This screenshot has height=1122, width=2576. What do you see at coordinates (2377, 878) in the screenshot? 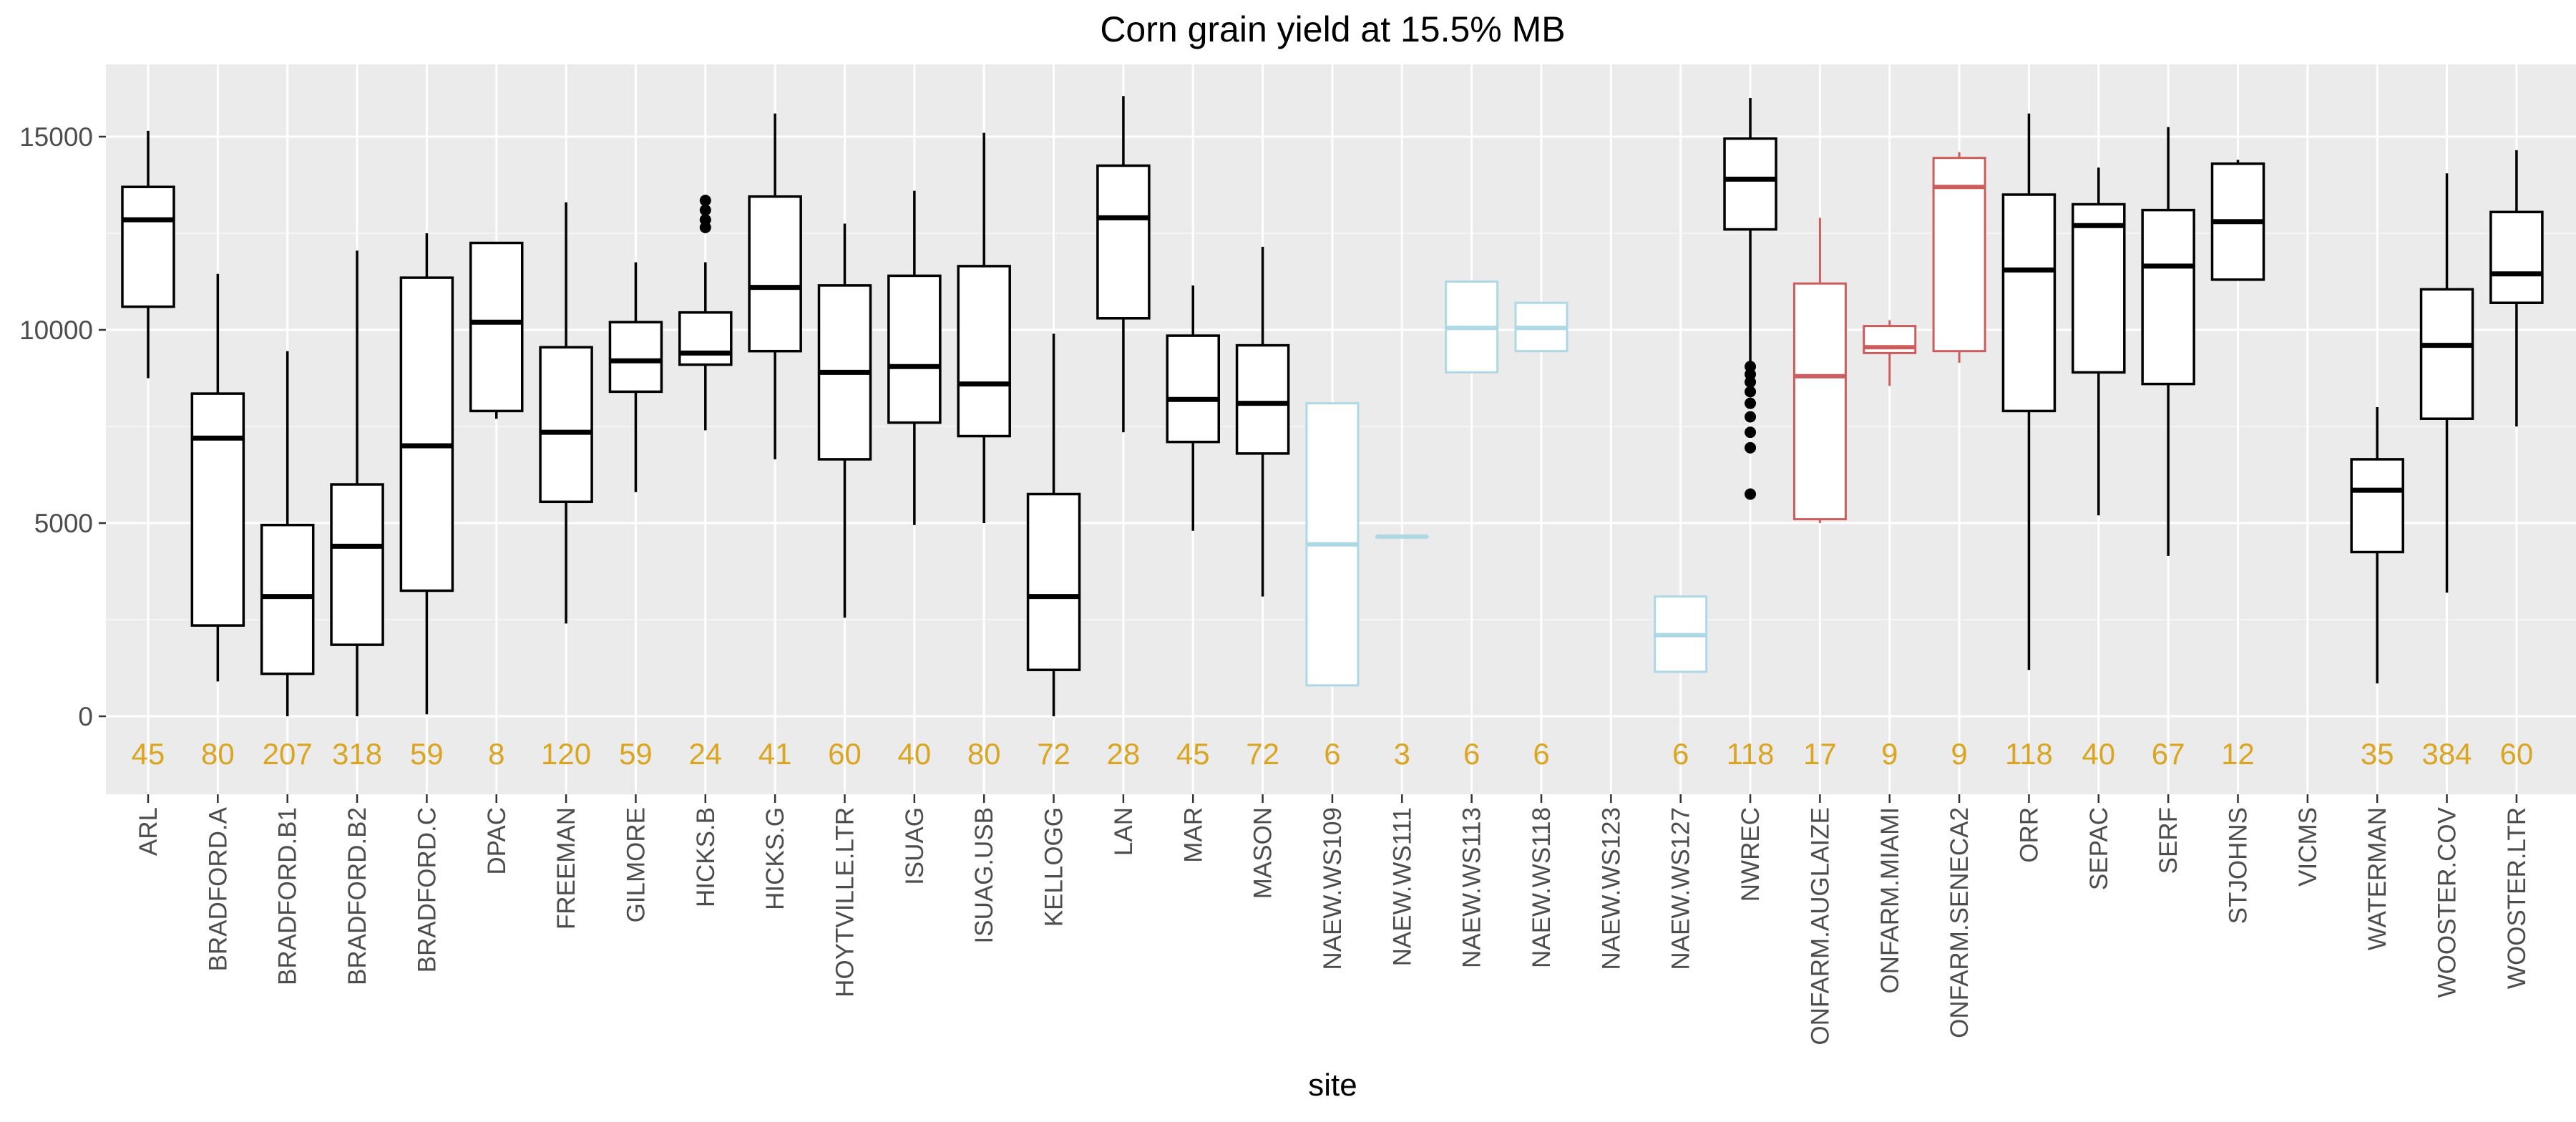
I see `x-tick-label: WATERMAN` at bounding box center [2377, 878].